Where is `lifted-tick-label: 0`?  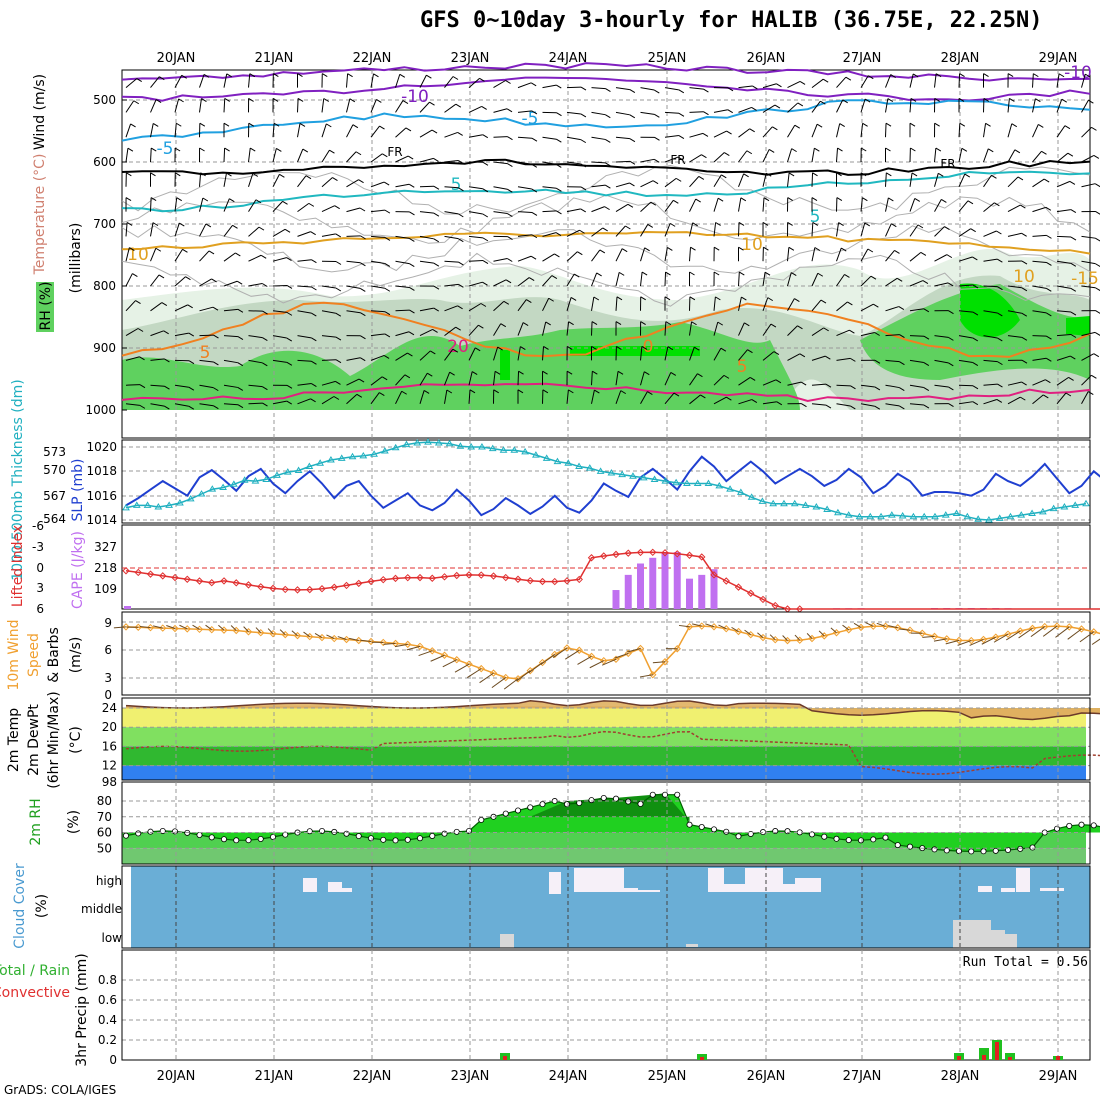 lifted-tick-label: 0 is located at coordinates (40, 568).